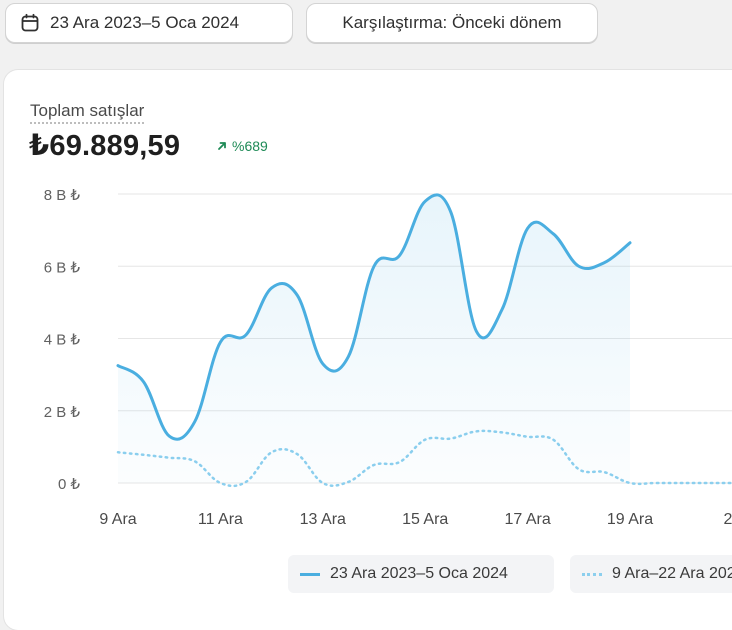 The height and width of the screenshot is (630, 732). I want to click on x-tick-label: 11 Ara, so click(220, 519).